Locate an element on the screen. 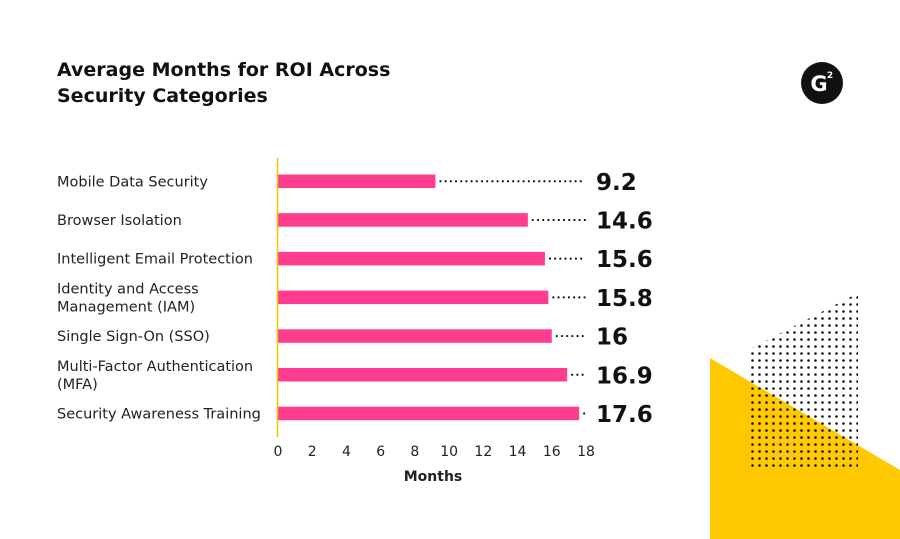 This screenshot has width=900, height=539. category-label-line: Management (IAM) is located at coordinates (126, 307).